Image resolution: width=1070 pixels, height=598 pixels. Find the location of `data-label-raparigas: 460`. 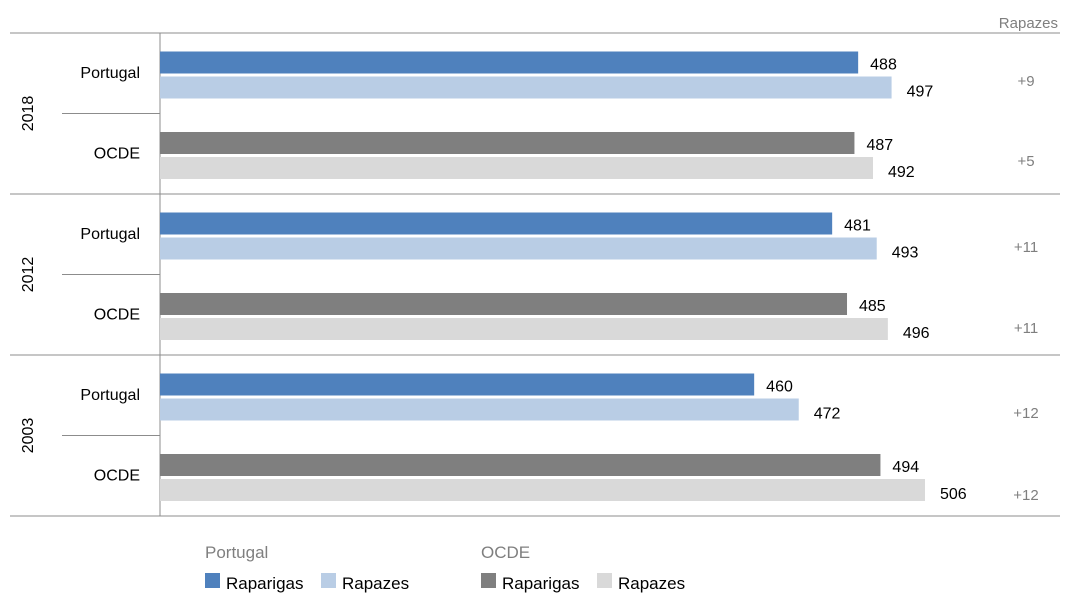

data-label-raparigas: 460 is located at coordinates (779, 387).